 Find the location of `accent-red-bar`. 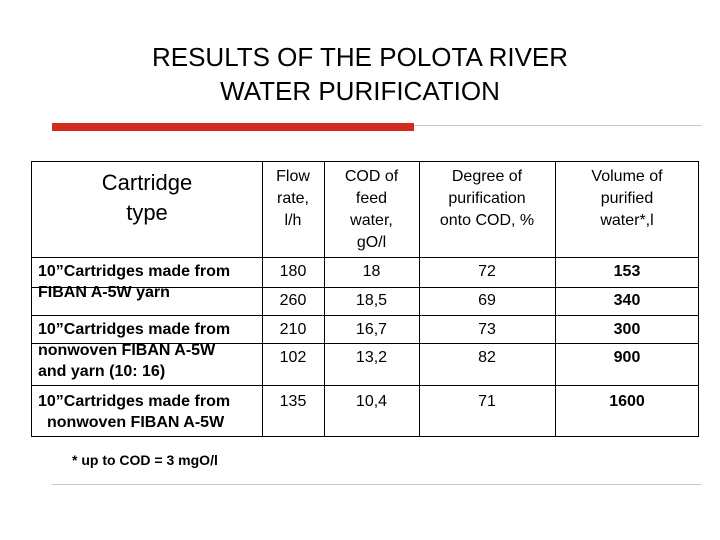

accent-red-bar is located at coordinates (233, 127).